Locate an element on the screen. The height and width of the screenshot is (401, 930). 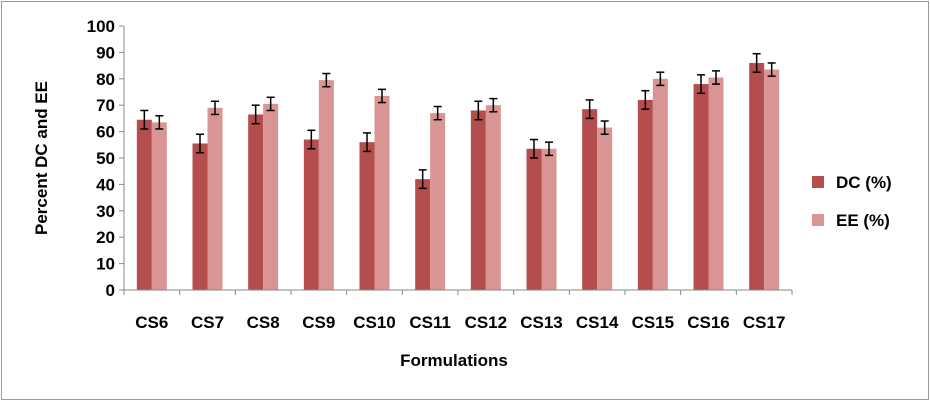
y-tick-label: 50 is located at coordinates (105, 158).